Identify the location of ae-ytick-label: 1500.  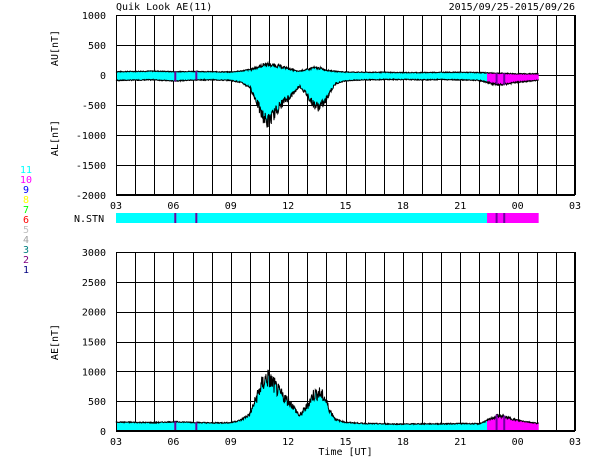
(94, 343).